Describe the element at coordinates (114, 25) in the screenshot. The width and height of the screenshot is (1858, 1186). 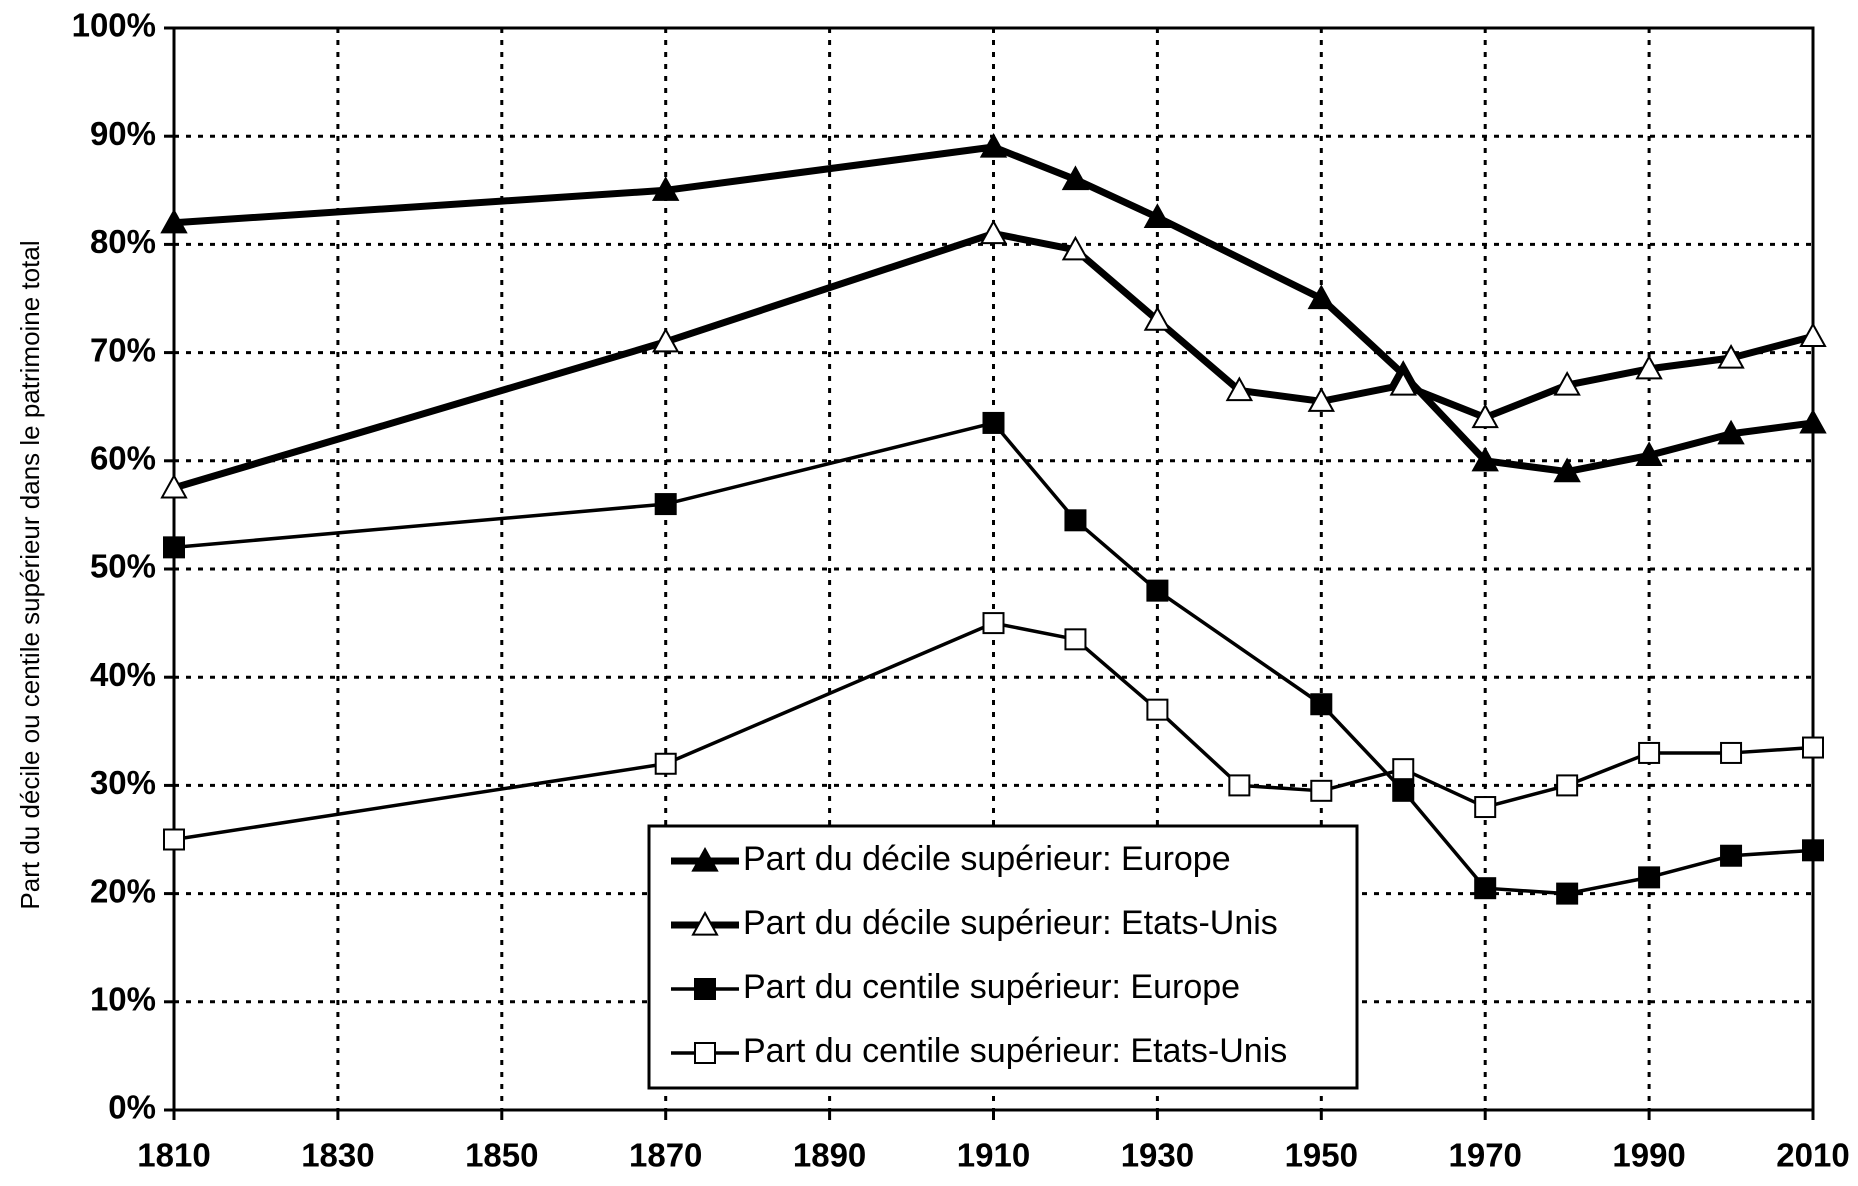
I see `y-tick-label: 100%` at that location.